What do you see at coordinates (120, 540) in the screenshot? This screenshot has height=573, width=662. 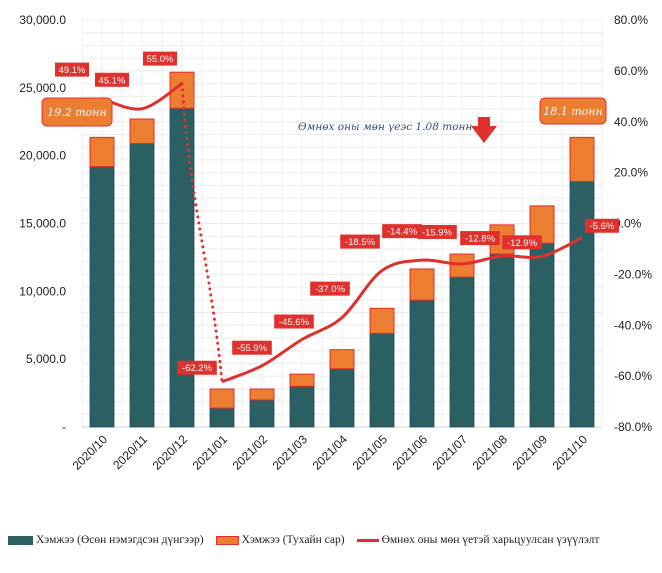 I see `legend-label-cumulative: Хэмжээ (Өсөн нэмэгдсэн дүнгээр)` at bounding box center [120, 540].